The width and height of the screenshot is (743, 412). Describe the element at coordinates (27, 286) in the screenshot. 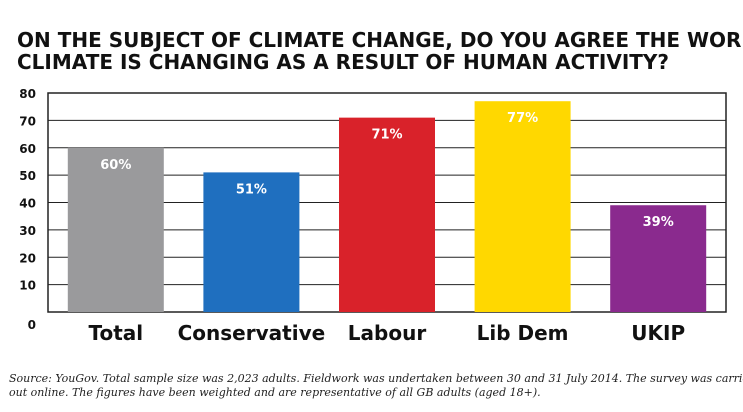

I see `y-tick-label: 10` at that location.